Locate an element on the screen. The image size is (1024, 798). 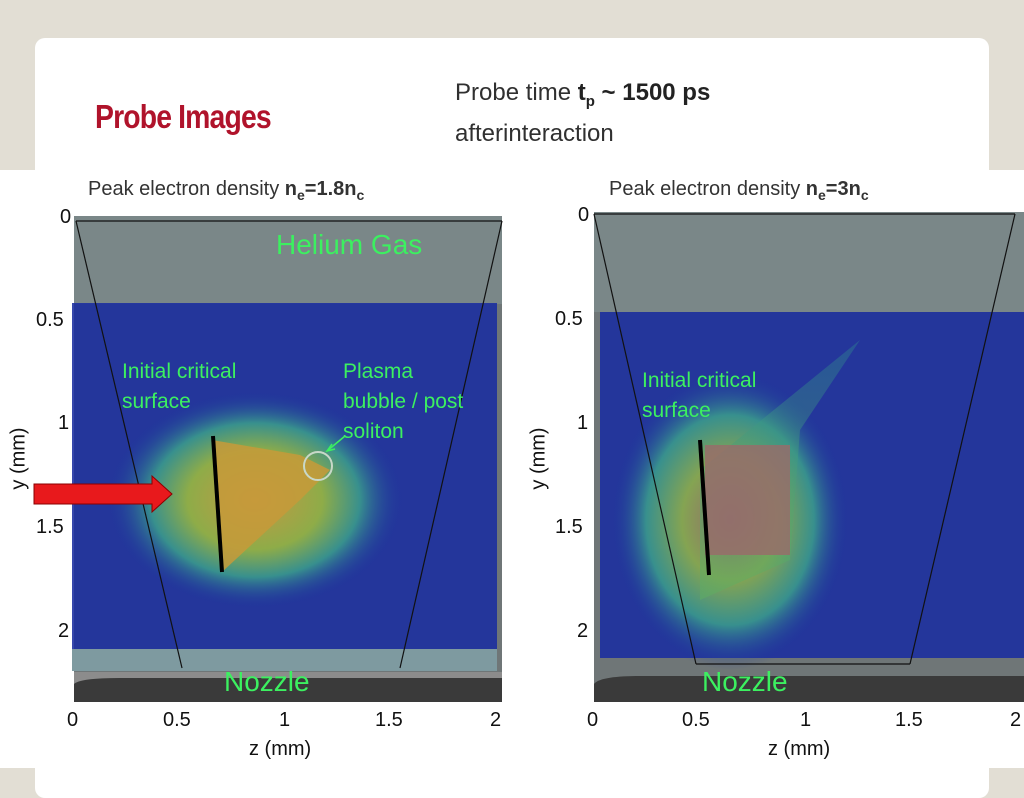
right-x-tick-1.5: 1.5 is located at coordinates (909, 720).